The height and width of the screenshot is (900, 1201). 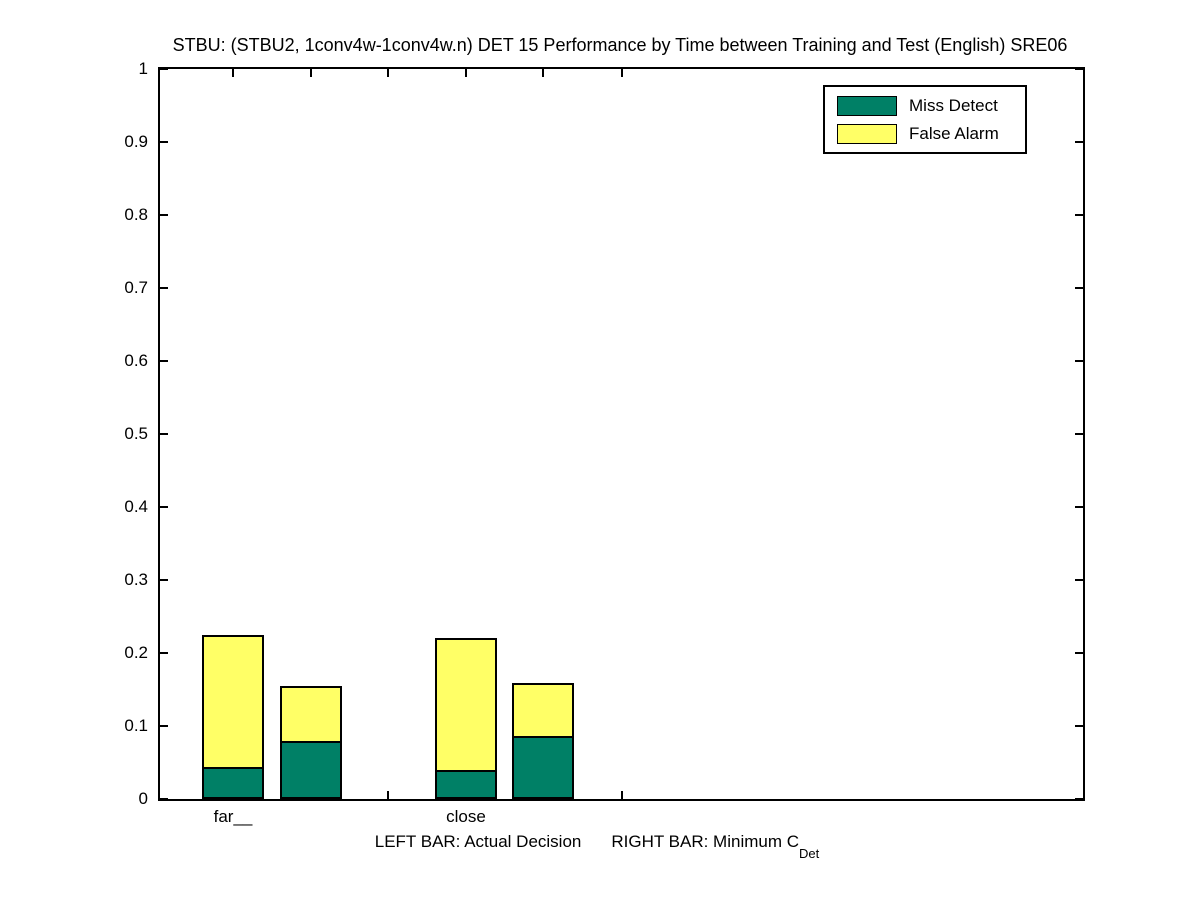 I want to click on legend: Miss Detect False Alarm, so click(x=925, y=119).